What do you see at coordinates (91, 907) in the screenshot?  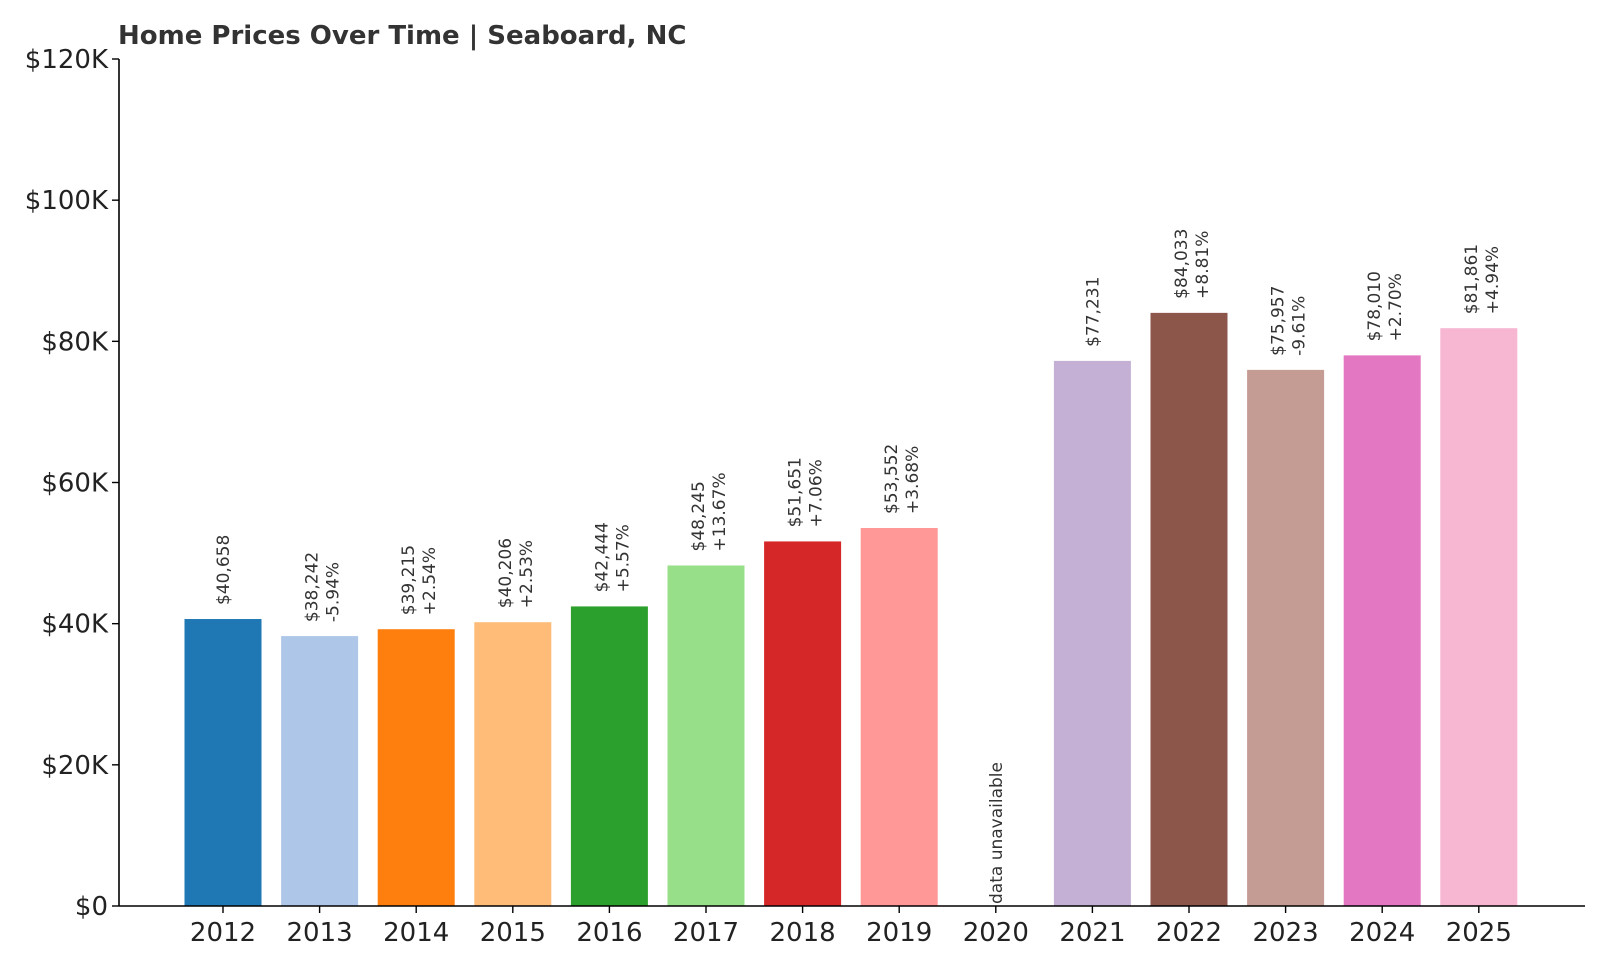 I see `y-tick-label: $0` at bounding box center [91, 907].